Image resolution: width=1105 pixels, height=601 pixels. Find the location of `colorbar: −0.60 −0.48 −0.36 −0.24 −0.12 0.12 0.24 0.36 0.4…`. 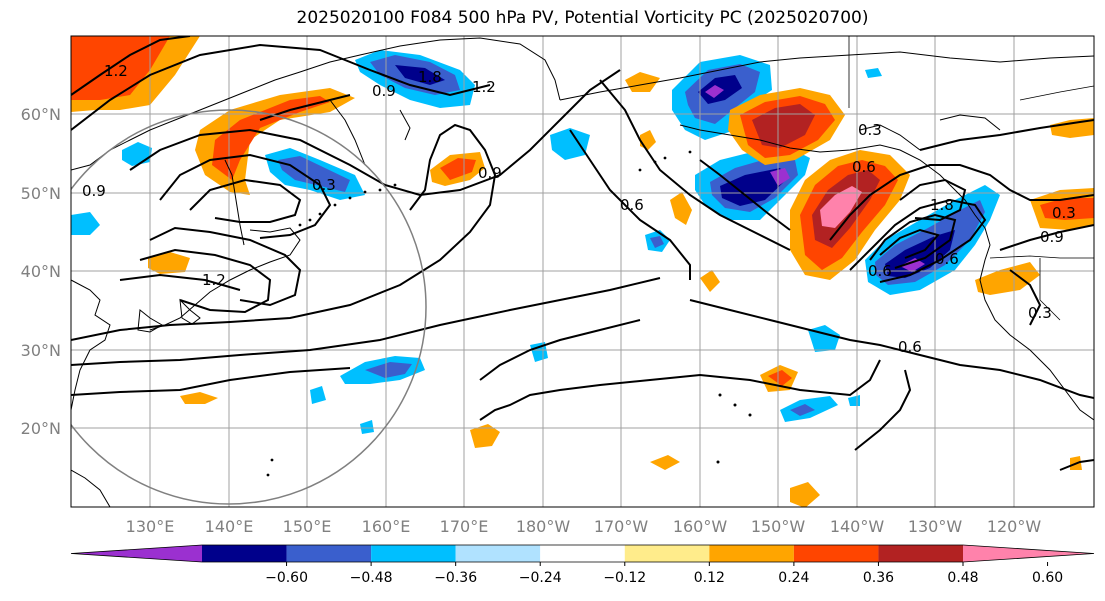

colorbar: −0.60 −0.48 −0.36 −0.24 −0.12 0.12 0.24 0.36 0.4… is located at coordinates (582, 565).